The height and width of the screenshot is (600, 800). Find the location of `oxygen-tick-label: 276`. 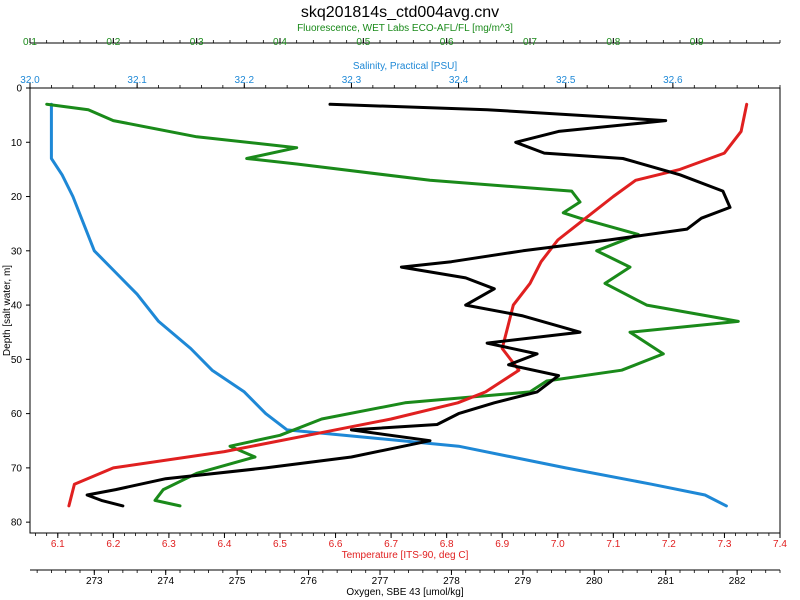

oxygen-tick-label: 276 is located at coordinates (308, 581).